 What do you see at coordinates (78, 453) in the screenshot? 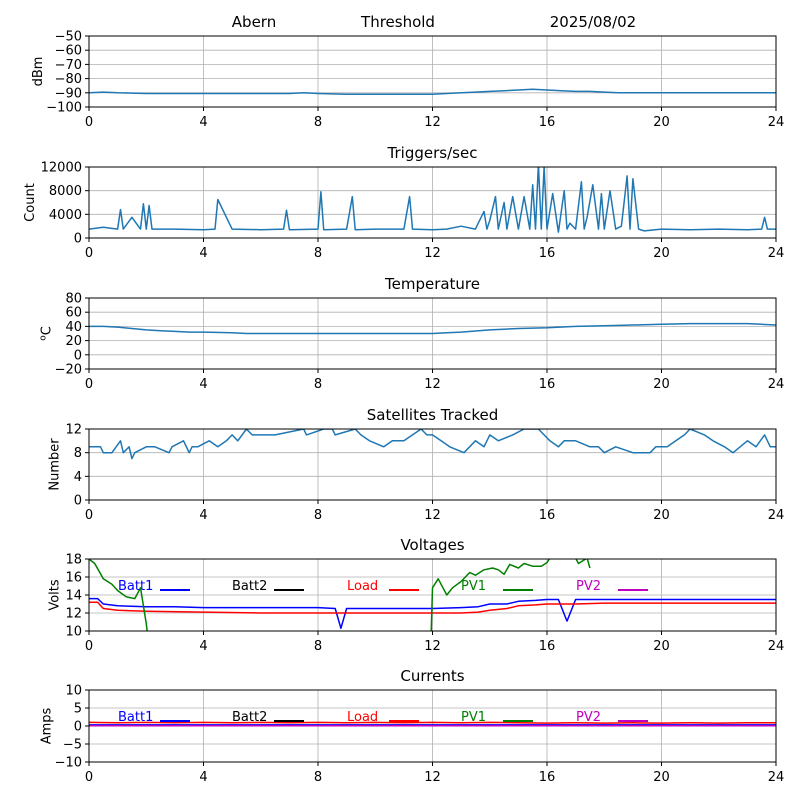
I see `y-tick-label: 8` at bounding box center [78, 453].